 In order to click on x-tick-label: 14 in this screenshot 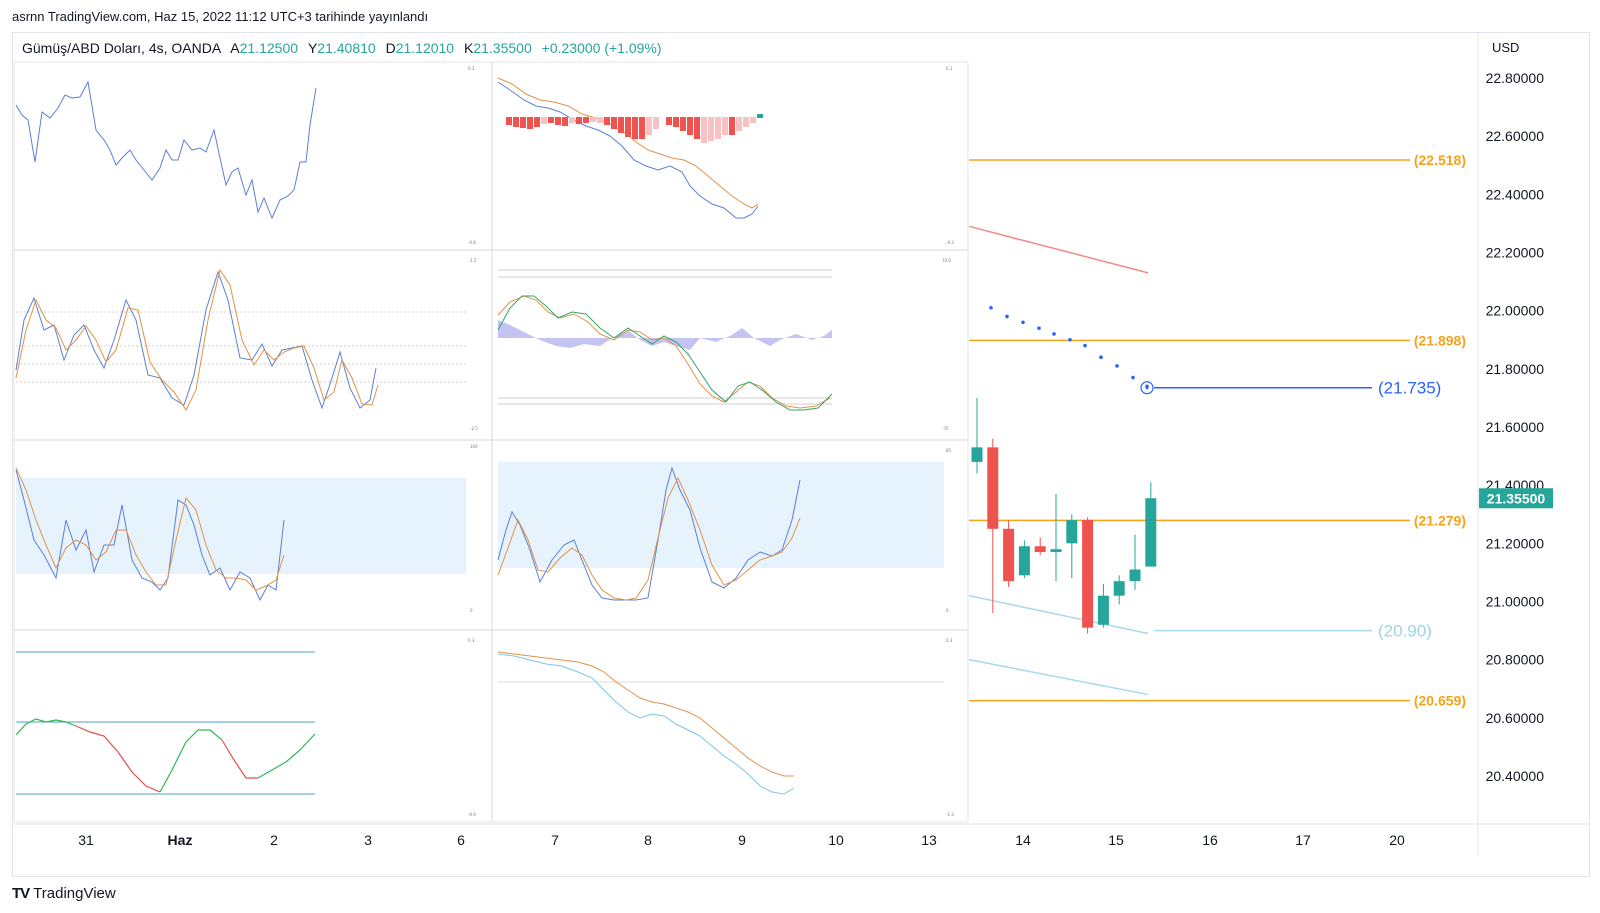, I will do `click(1023, 840)`.